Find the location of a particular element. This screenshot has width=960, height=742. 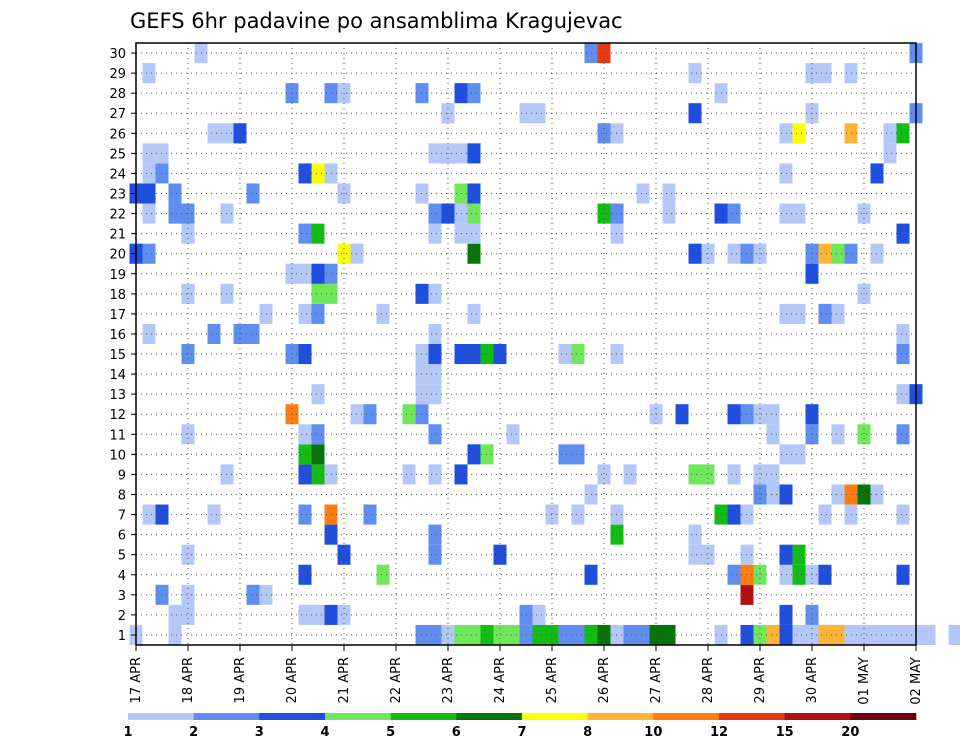

y-tick-label: 28 is located at coordinates (117, 94).